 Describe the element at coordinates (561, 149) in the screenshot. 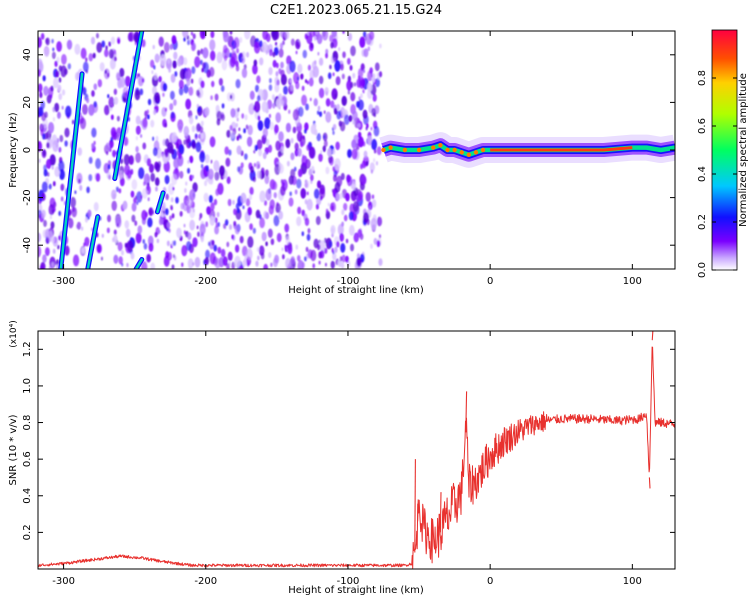

I see `ridge-peak` at that location.